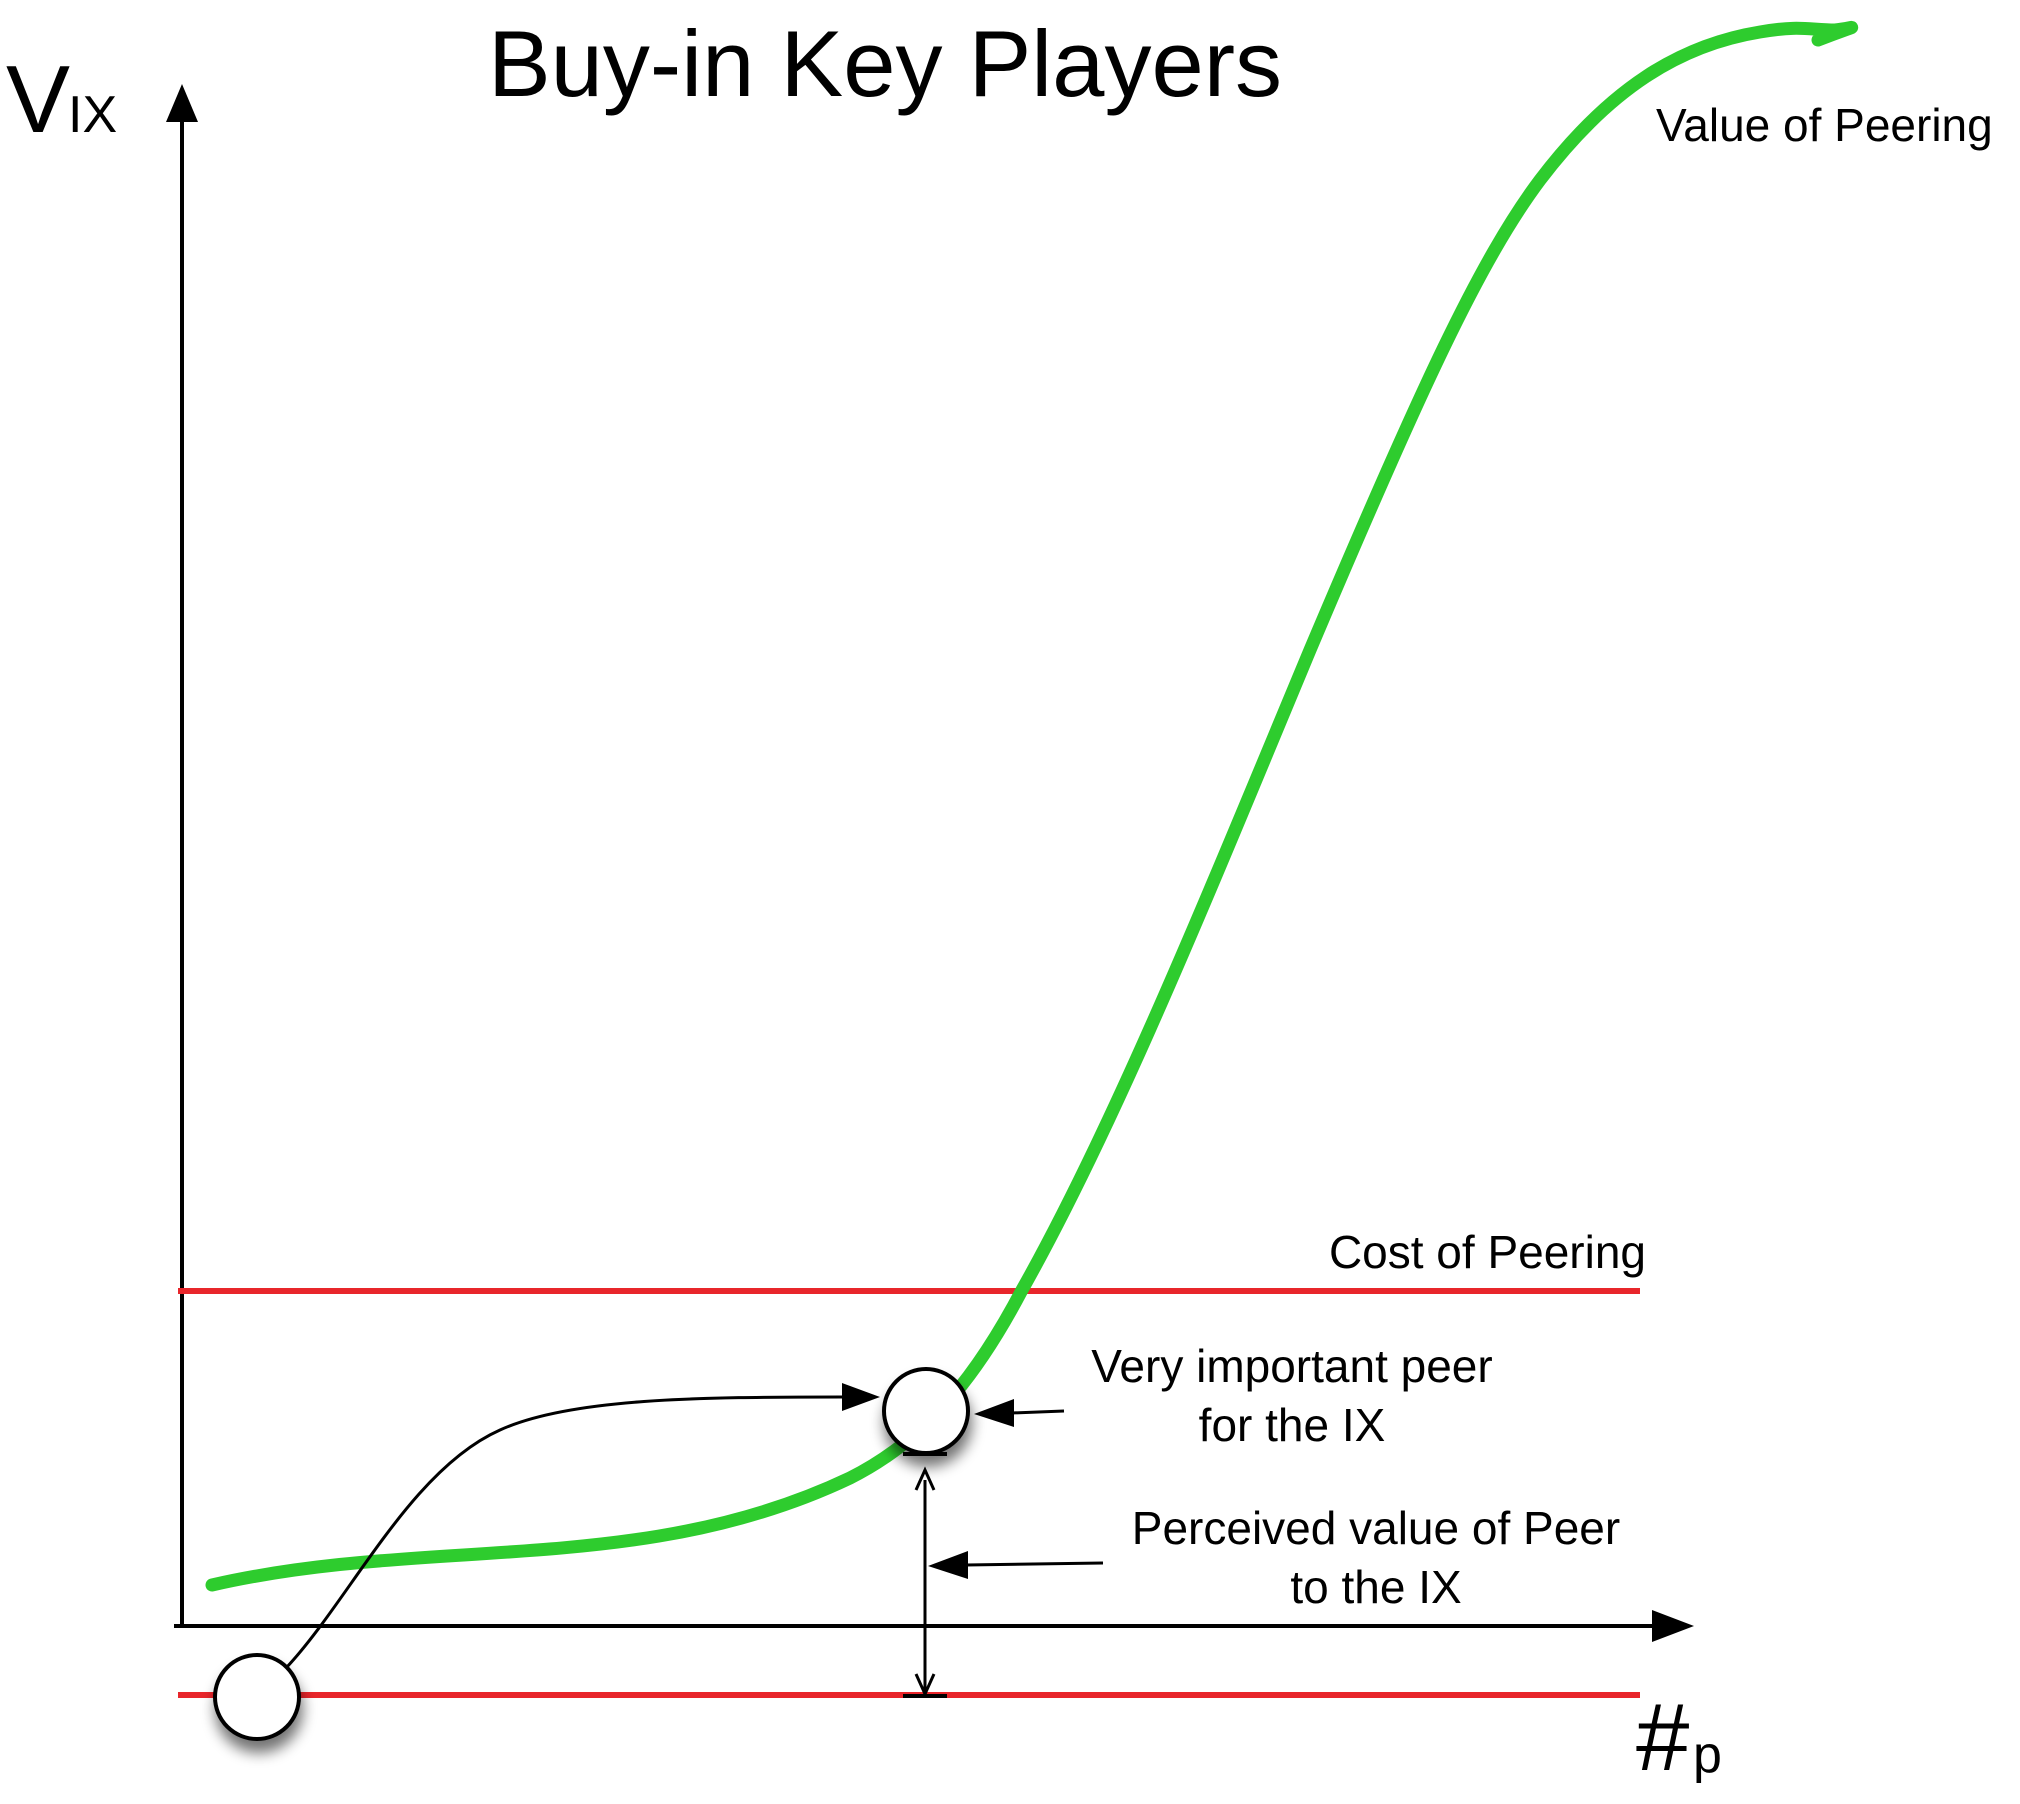  Describe the element at coordinates (885, 63) in the screenshot. I see `diagram-title: Buy-in Key Players` at that location.